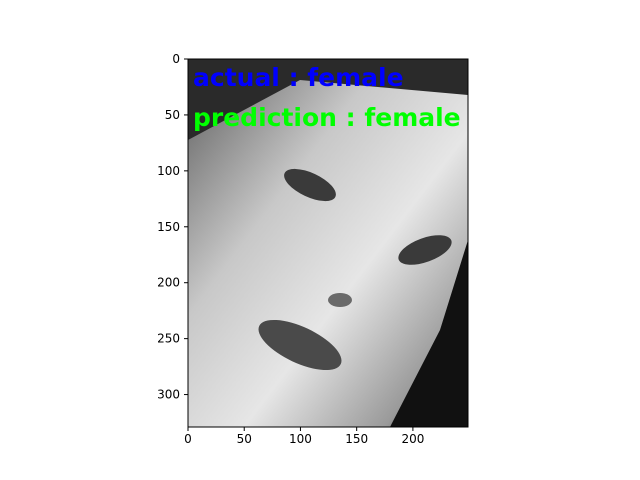 The image size is (640, 480). Describe the element at coordinates (412, 439) in the screenshot. I see `x-tick-label: 200` at that location.